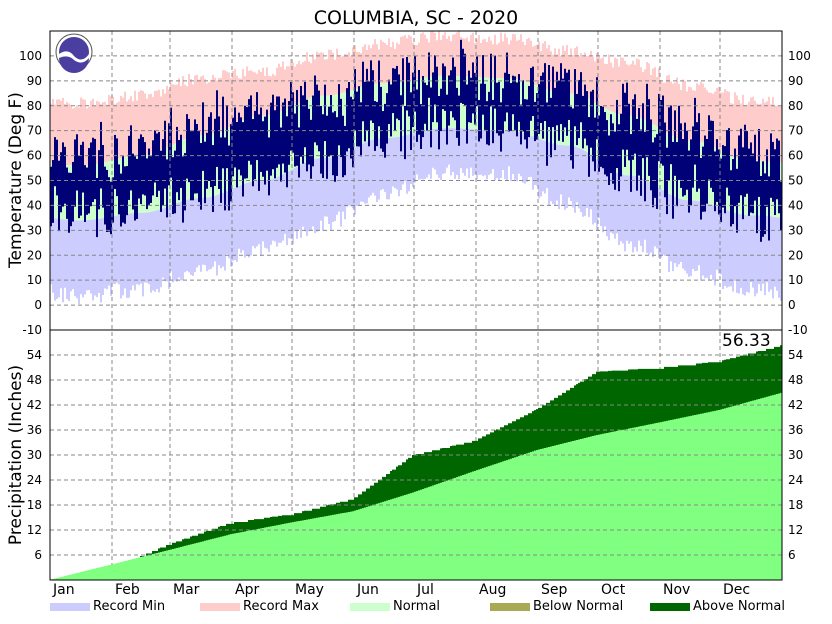  I want to click on temperature-tick-right: 30, so click(795, 230).